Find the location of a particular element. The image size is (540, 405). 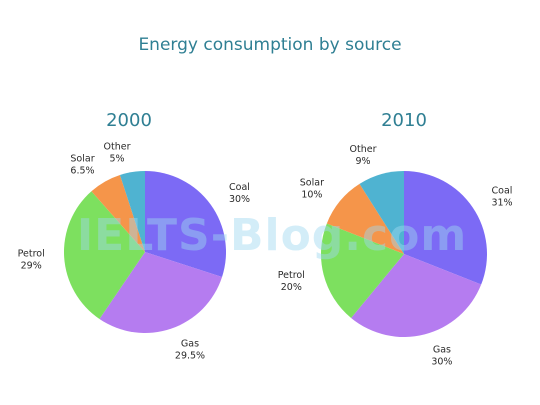

slice-percent: 20% is located at coordinates (291, 287).